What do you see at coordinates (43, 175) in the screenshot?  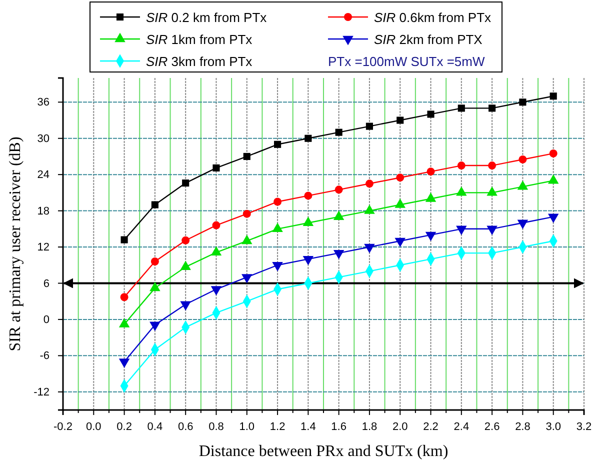 I see `y-tick-label: 24` at bounding box center [43, 175].